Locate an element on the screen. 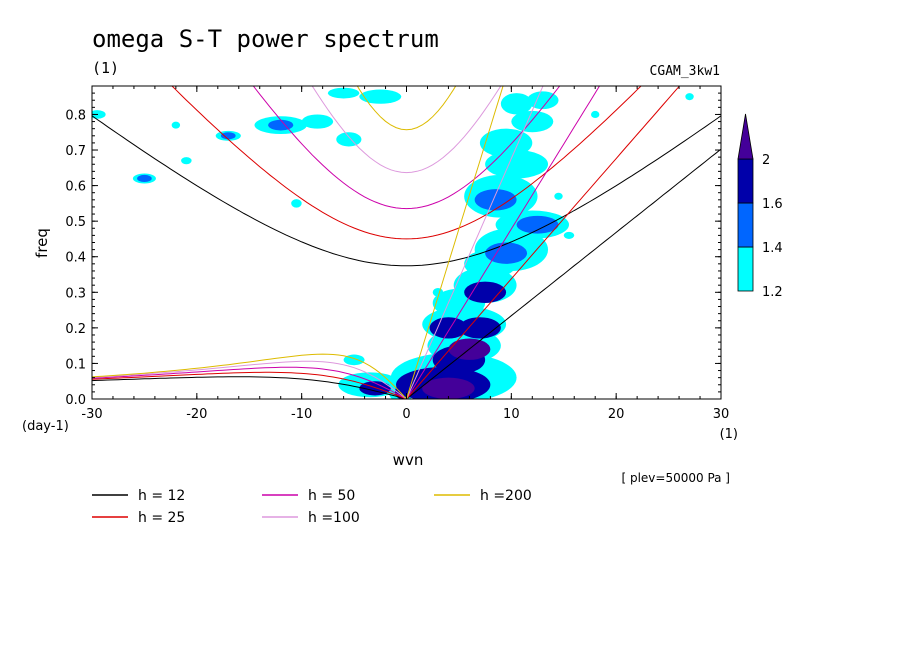  kelvin-wave-h12 is located at coordinates (563, 273).